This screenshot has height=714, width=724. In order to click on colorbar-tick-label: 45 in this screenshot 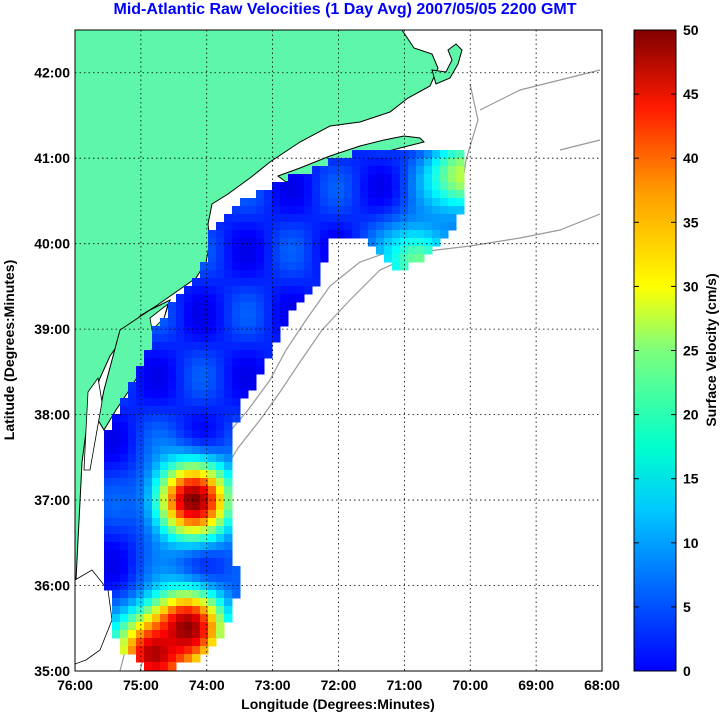, I will do `click(691, 94)`.